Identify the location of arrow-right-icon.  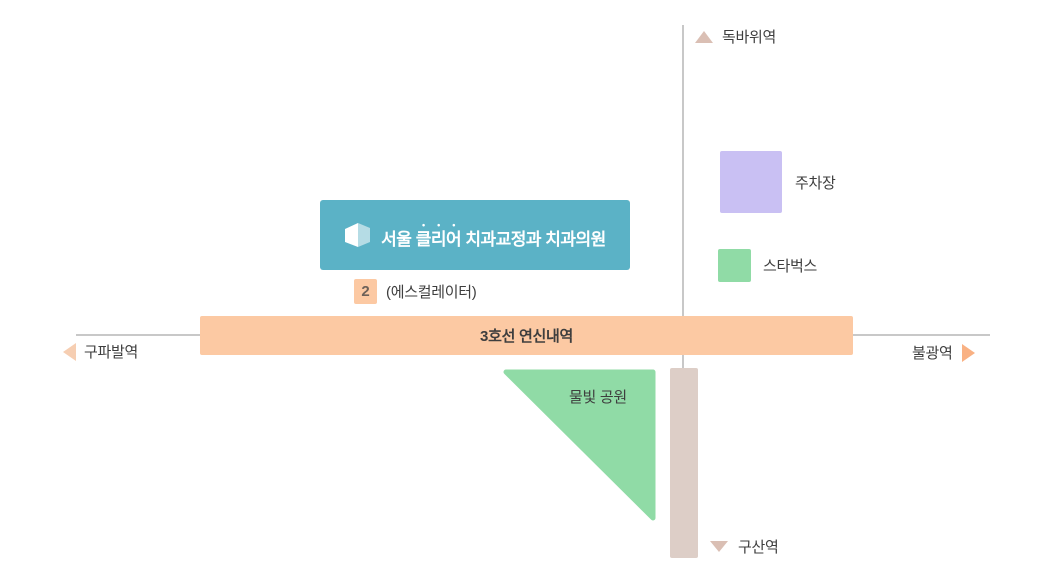
(968, 352).